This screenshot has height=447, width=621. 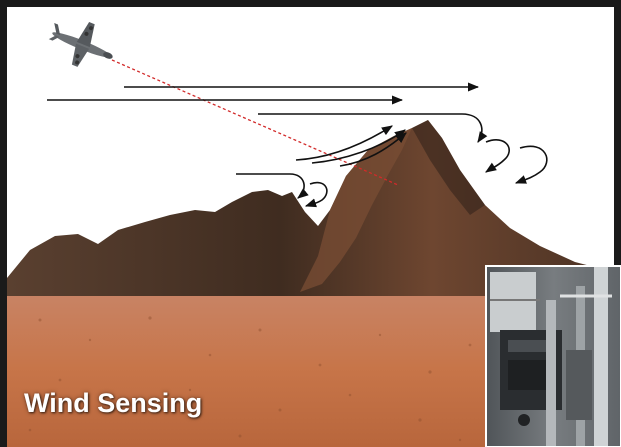 I want to click on lidar-equipment-photo, so click(x=553, y=356).